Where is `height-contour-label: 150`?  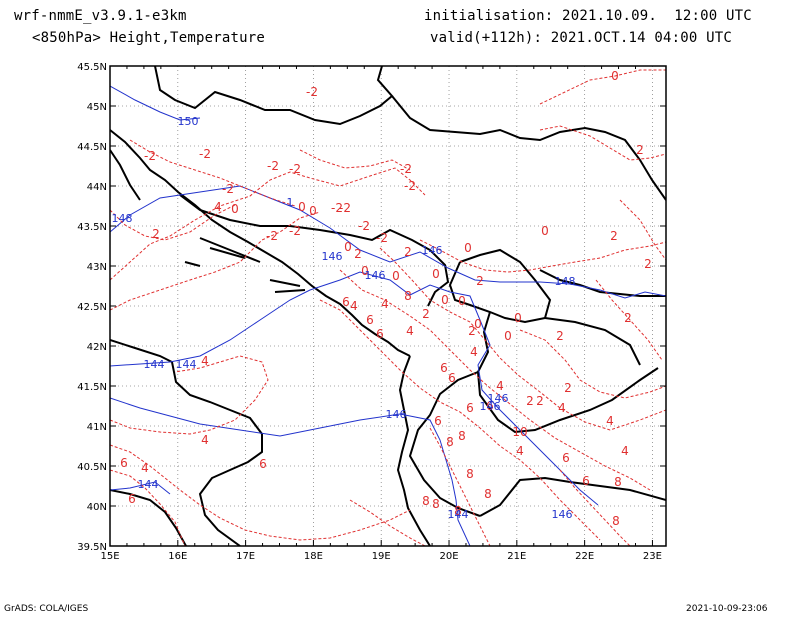
height-contour-label: 150 is located at coordinates (188, 121).